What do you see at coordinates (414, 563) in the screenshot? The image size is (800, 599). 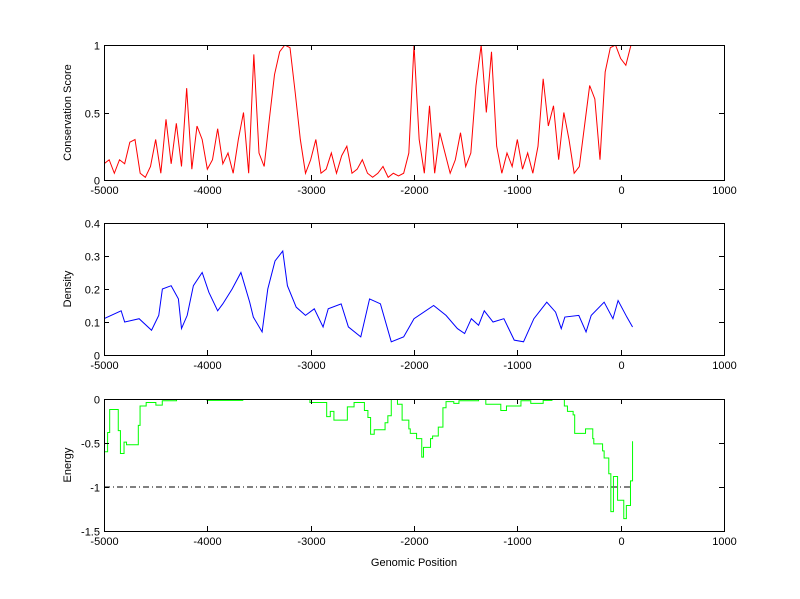 I see `x-axis-label: Genomic Position` at bounding box center [414, 563].